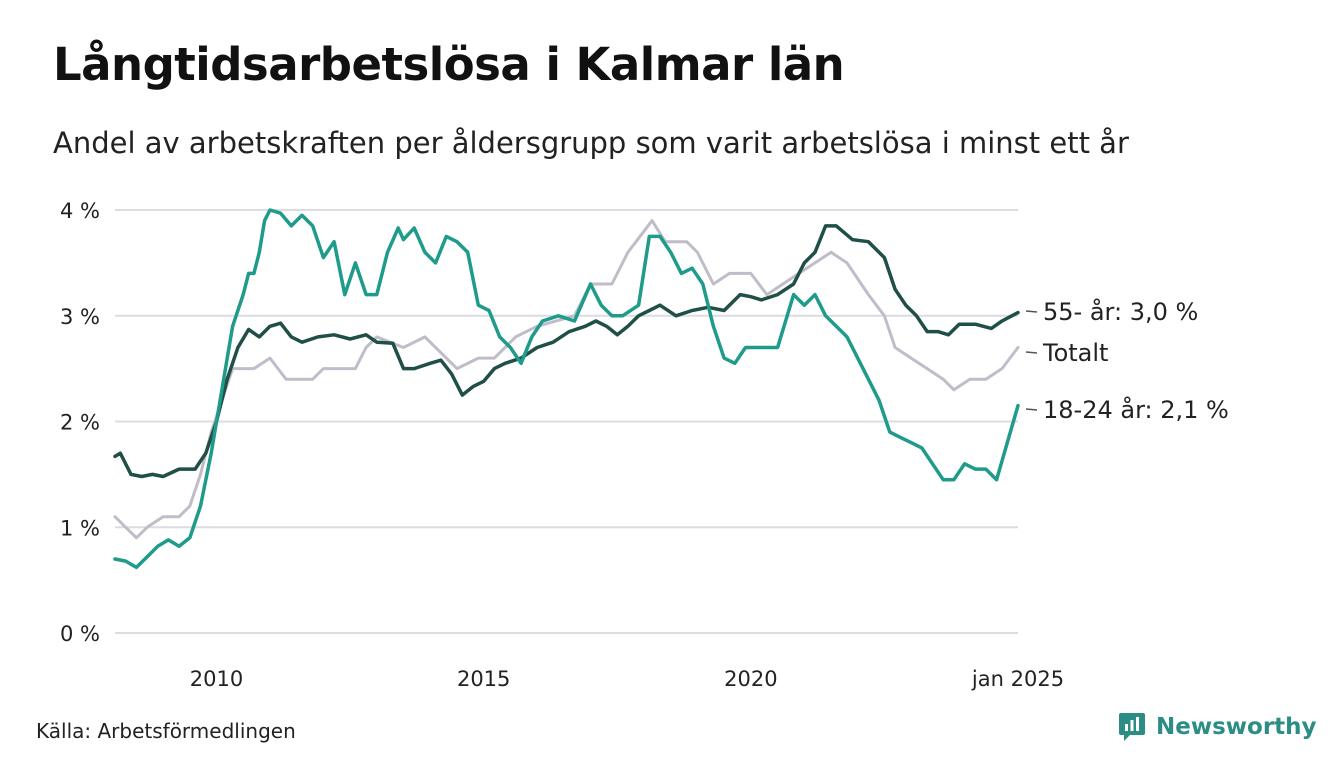  What do you see at coordinates (216, 679) in the screenshot?
I see `x-tick-label: 2010` at bounding box center [216, 679].